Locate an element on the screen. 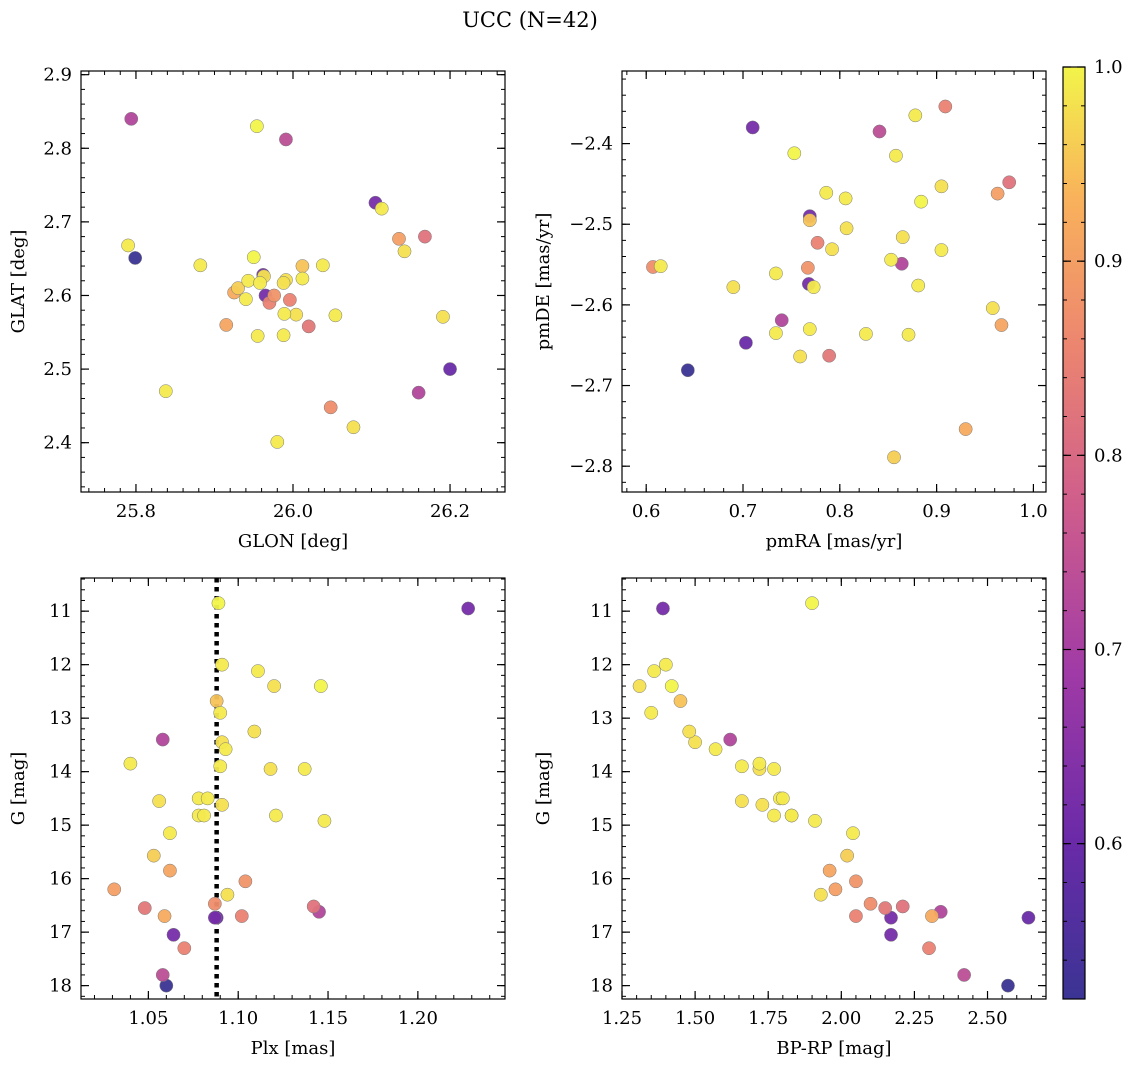 The height and width of the screenshot is (1067, 1136). y-tick-label: 16 is located at coordinates (60, 879).